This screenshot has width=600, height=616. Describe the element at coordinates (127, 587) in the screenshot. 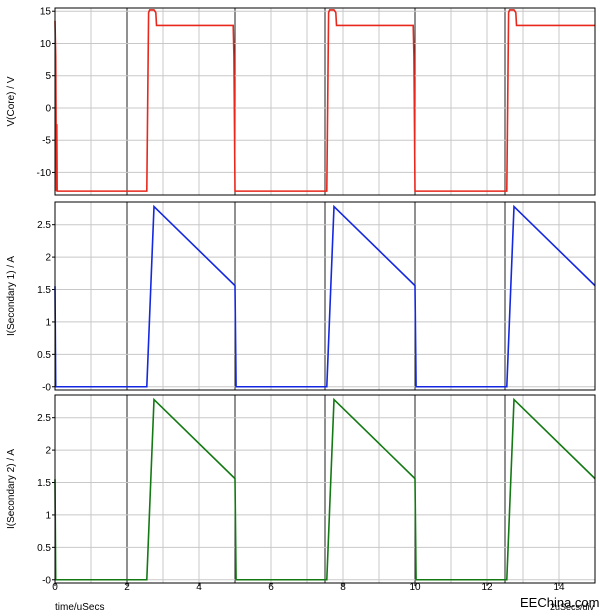

I see `x-tick-label: 2` at that location.